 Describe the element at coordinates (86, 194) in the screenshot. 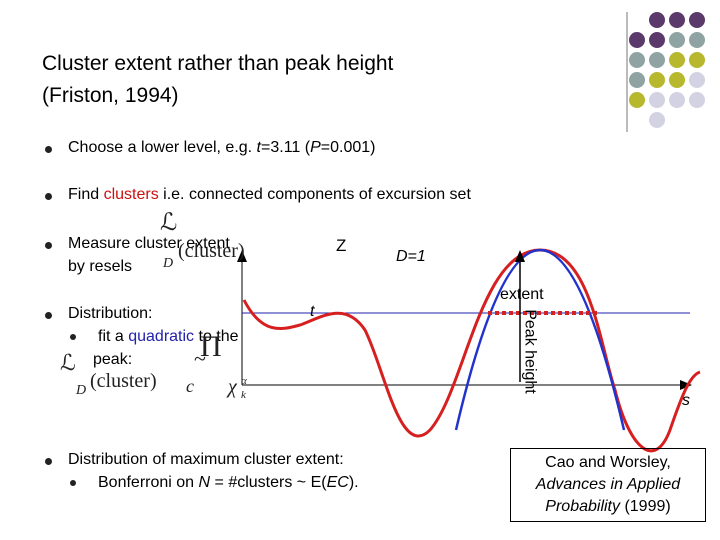

I see `text: Find` at that location.